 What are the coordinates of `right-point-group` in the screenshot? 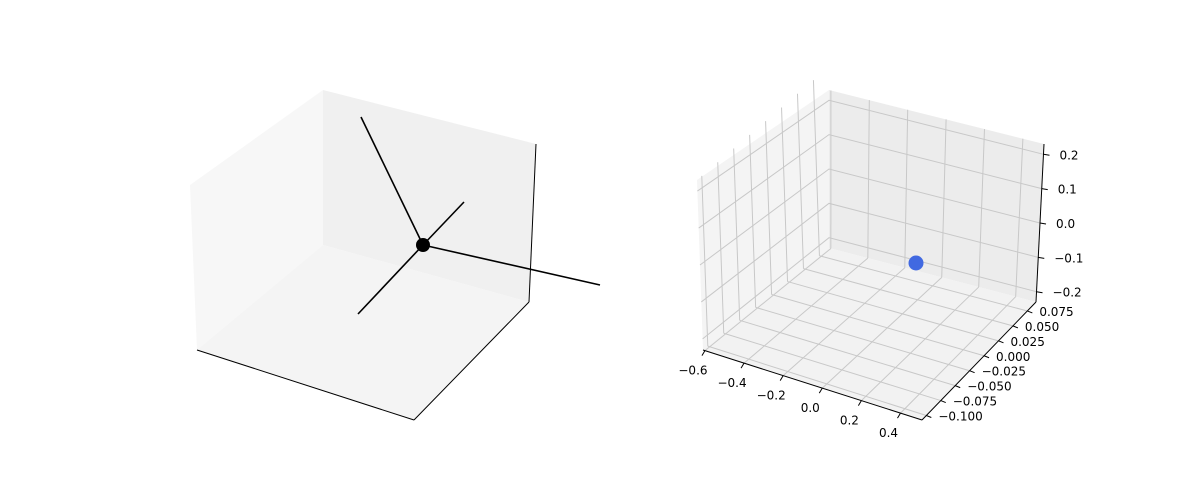 It's located at (916, 263).